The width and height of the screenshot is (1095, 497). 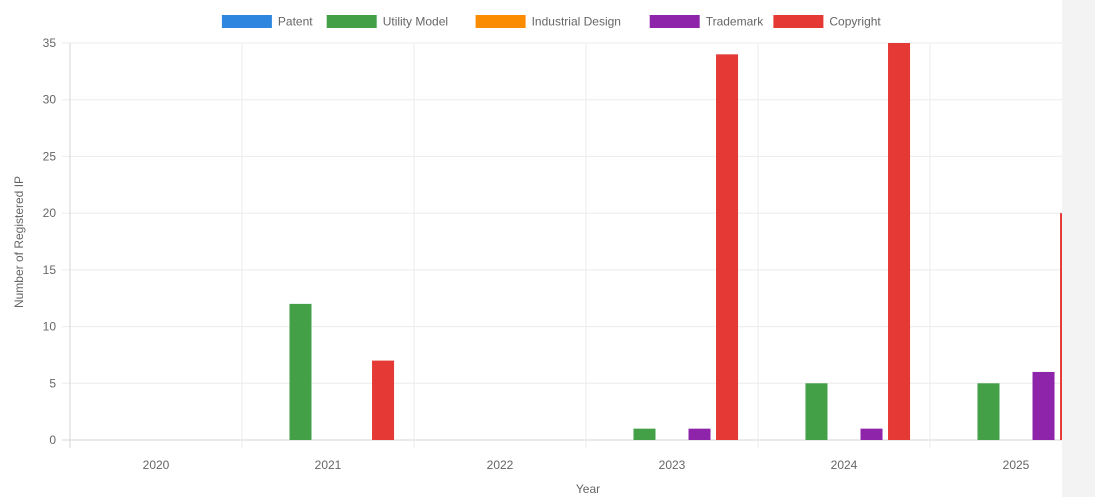 I want to click on legend-label: Patent, so click(x=295, y=22).